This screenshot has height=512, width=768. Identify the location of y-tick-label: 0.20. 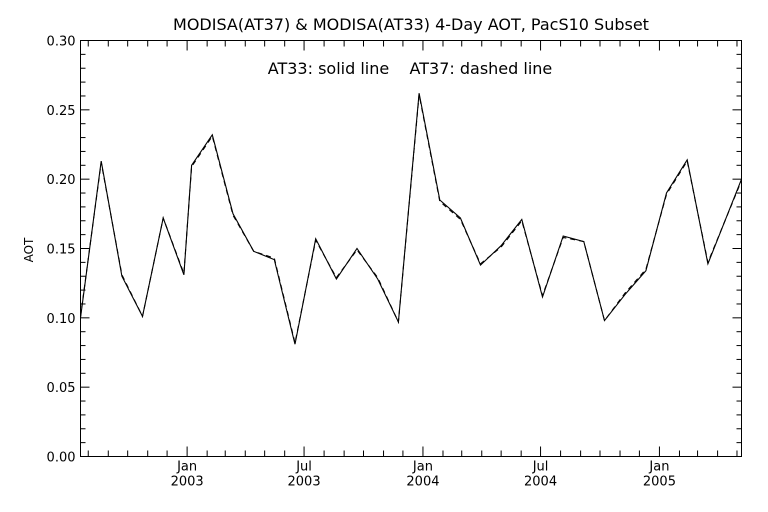
(61, 180).